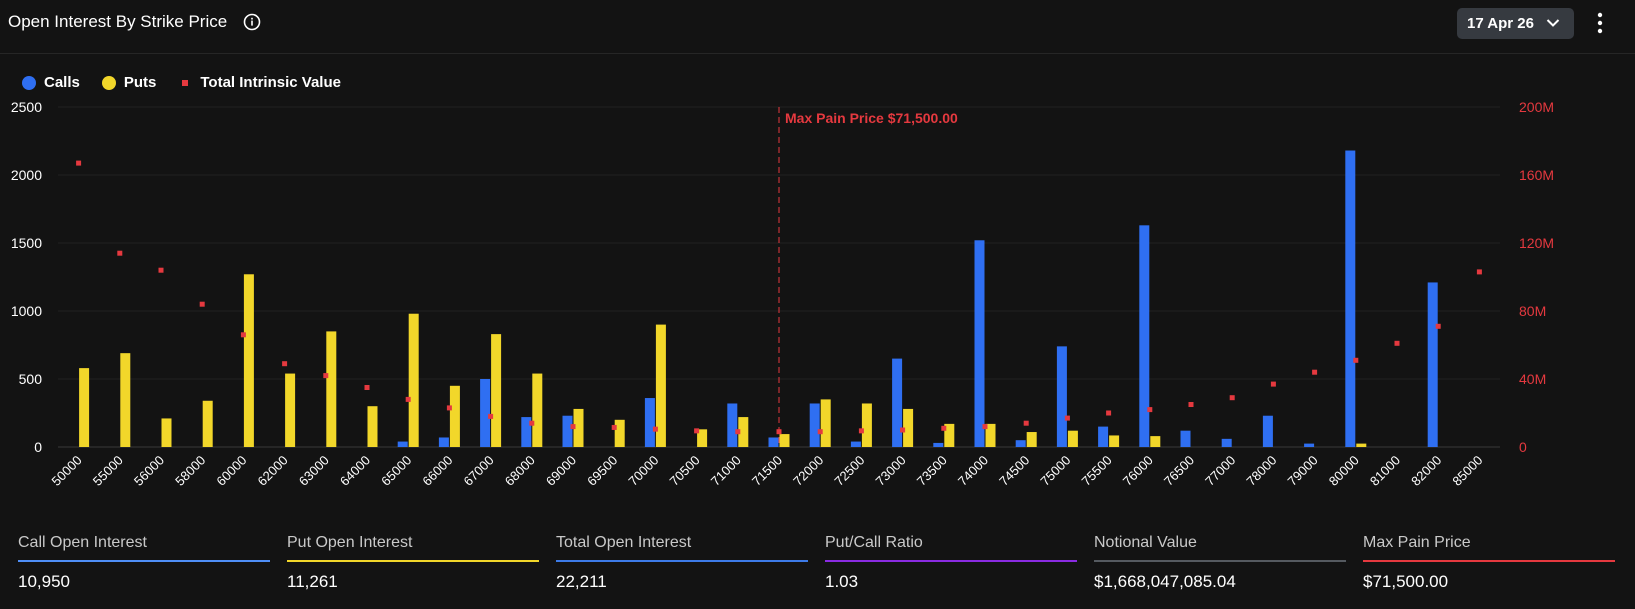 This screenshot has height=609, width=1635. Describe the element at coordinates (1500, 23) in the screenshot. I see `expiry-date-label: 17 Apr 26` at that location.